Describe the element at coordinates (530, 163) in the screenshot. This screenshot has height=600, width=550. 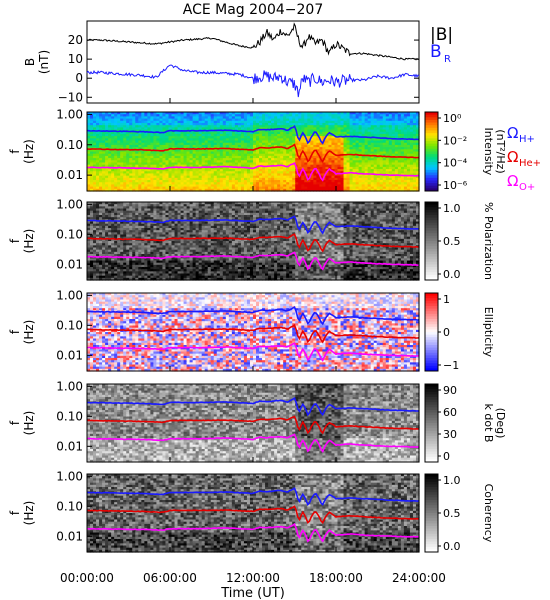
I see `cyclotron-legend-sub: He+` at that location.